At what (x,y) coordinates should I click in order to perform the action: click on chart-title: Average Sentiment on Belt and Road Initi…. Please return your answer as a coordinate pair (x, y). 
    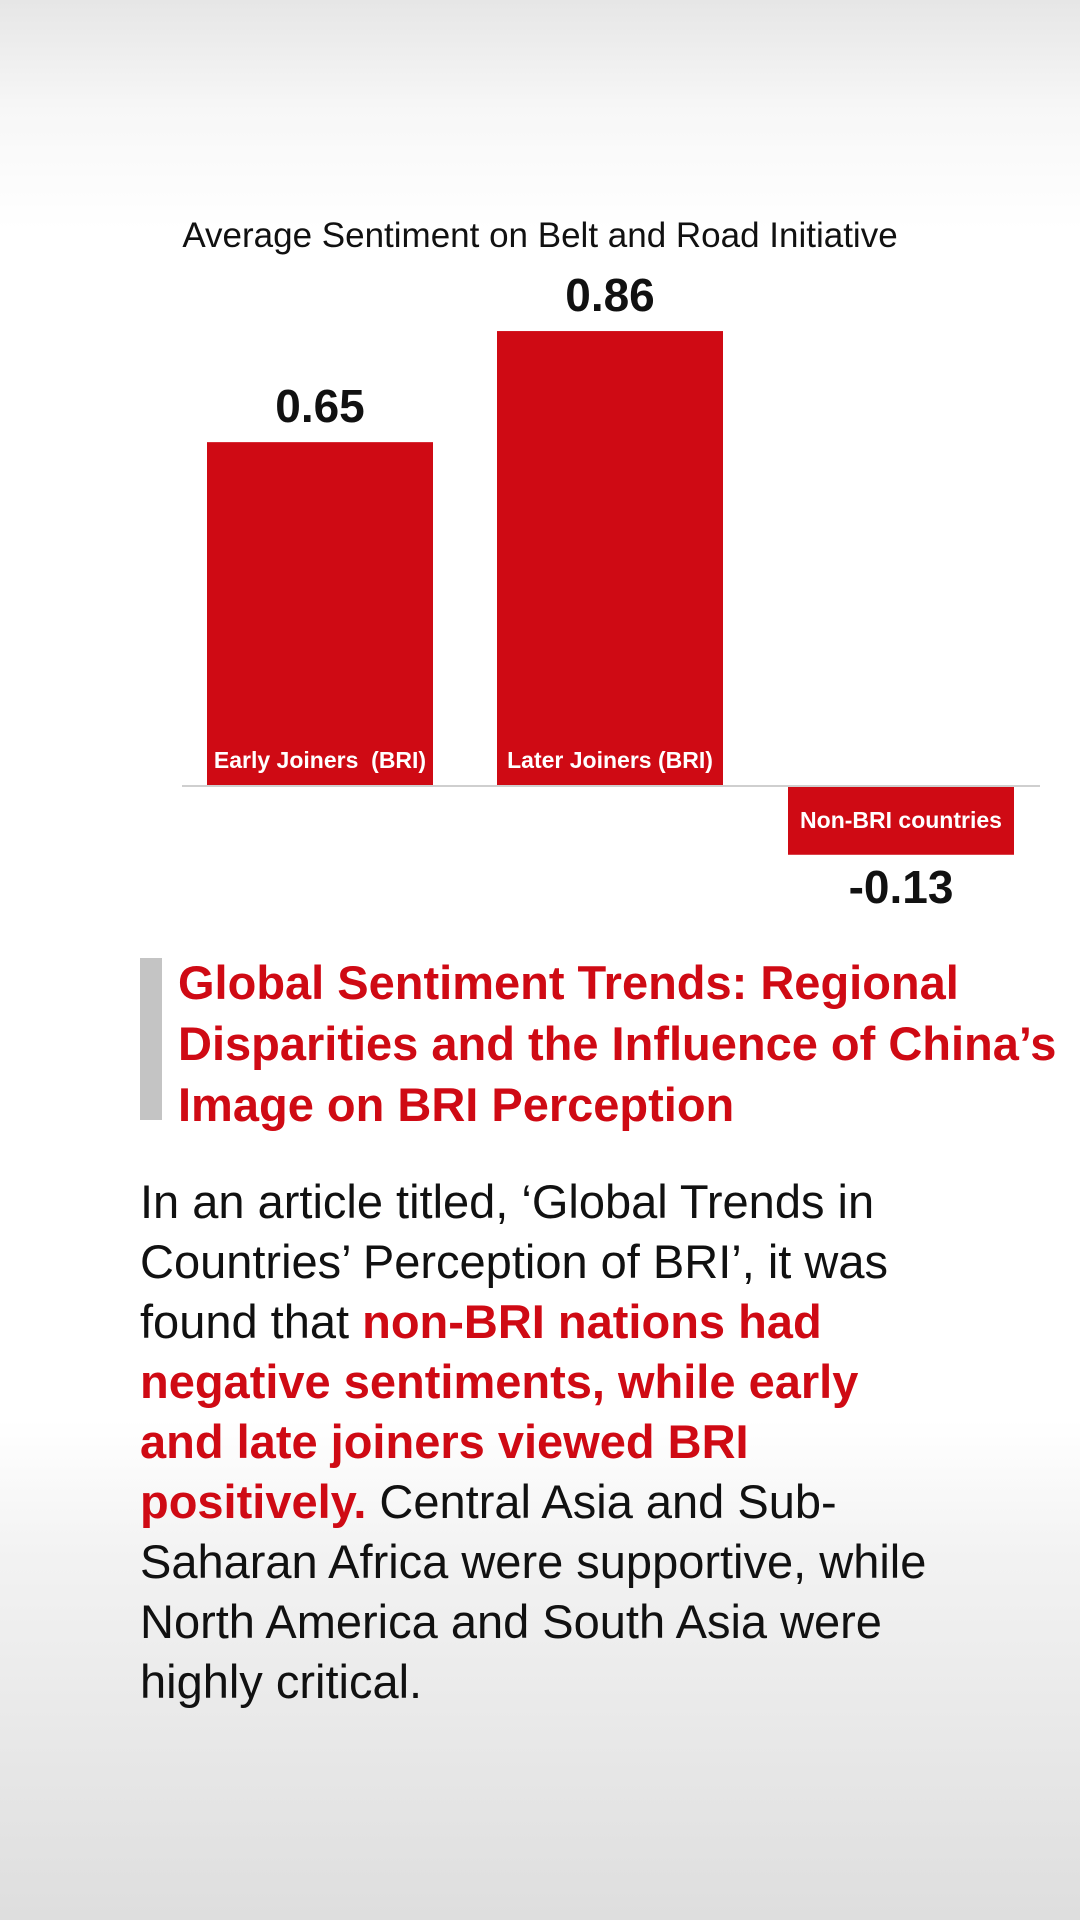
    Looking at the image, I should click on (539, 235).